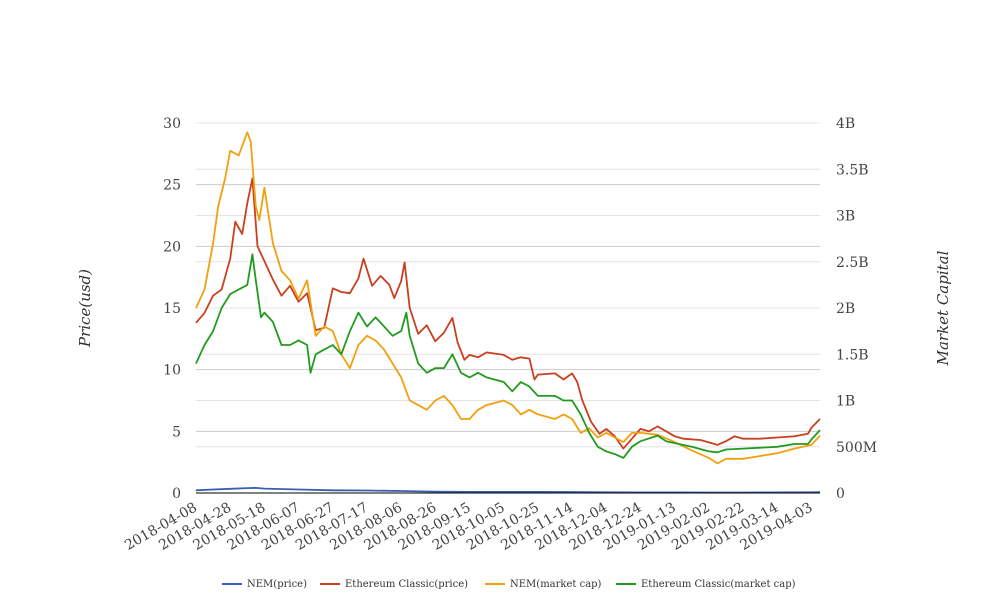 The height and width of the screenshot is (616, 1008). I want to click on left-axis-title: Price(usd), so click(85, 308).